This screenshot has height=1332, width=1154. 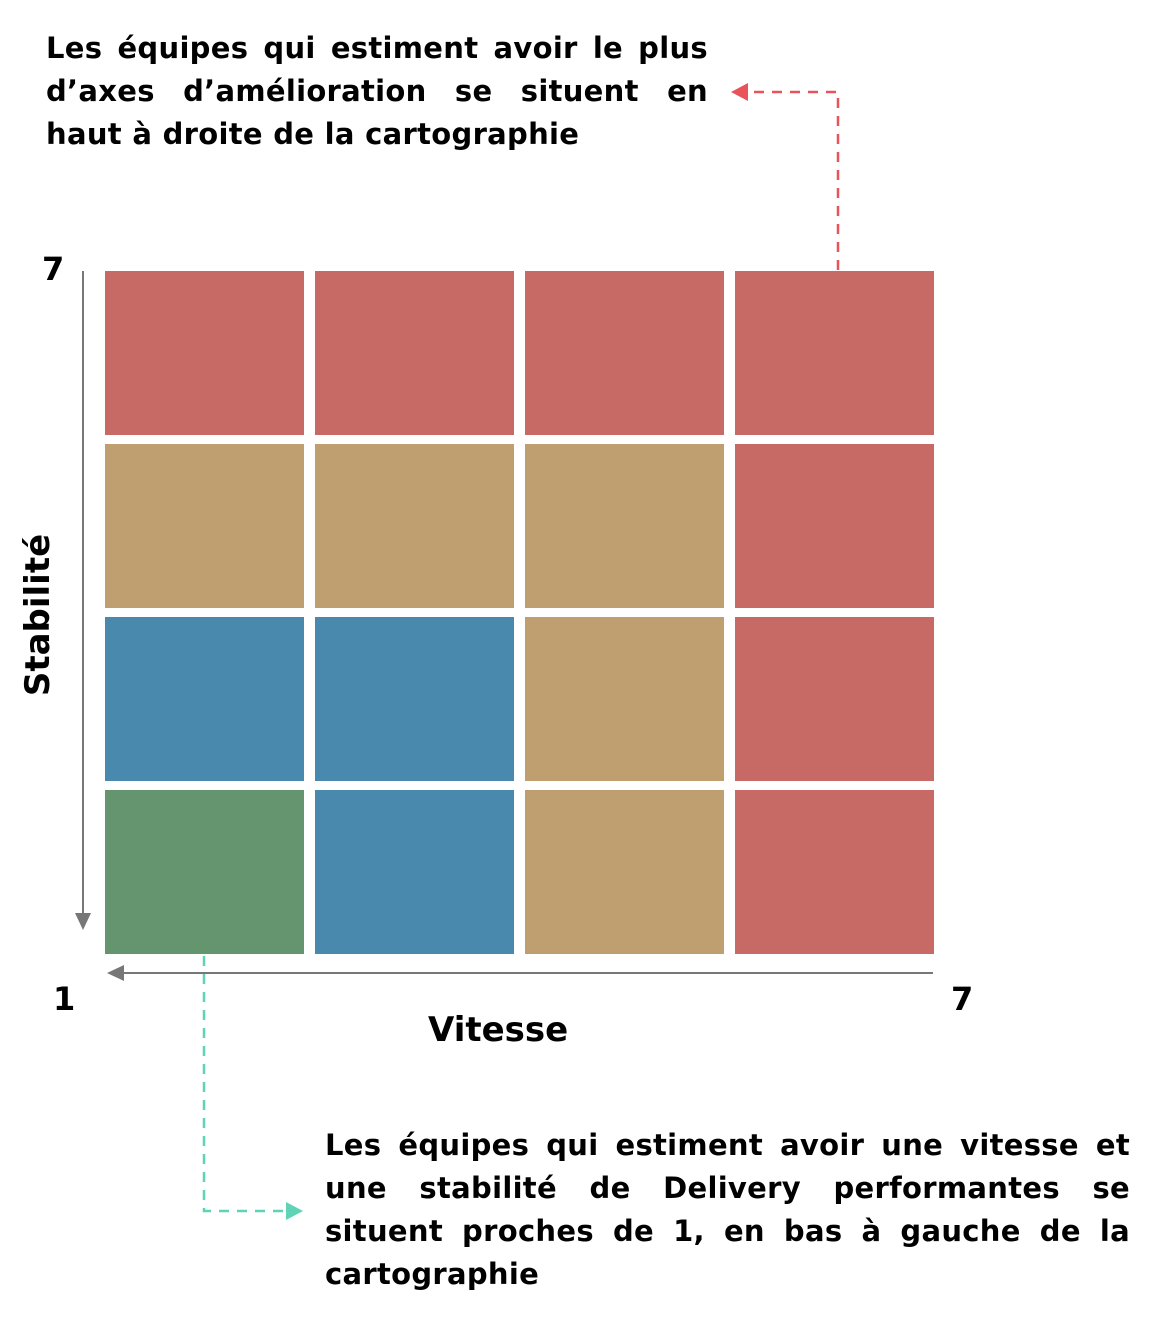 I want to click on x-max-label: 7, so click(x=962, y=999).